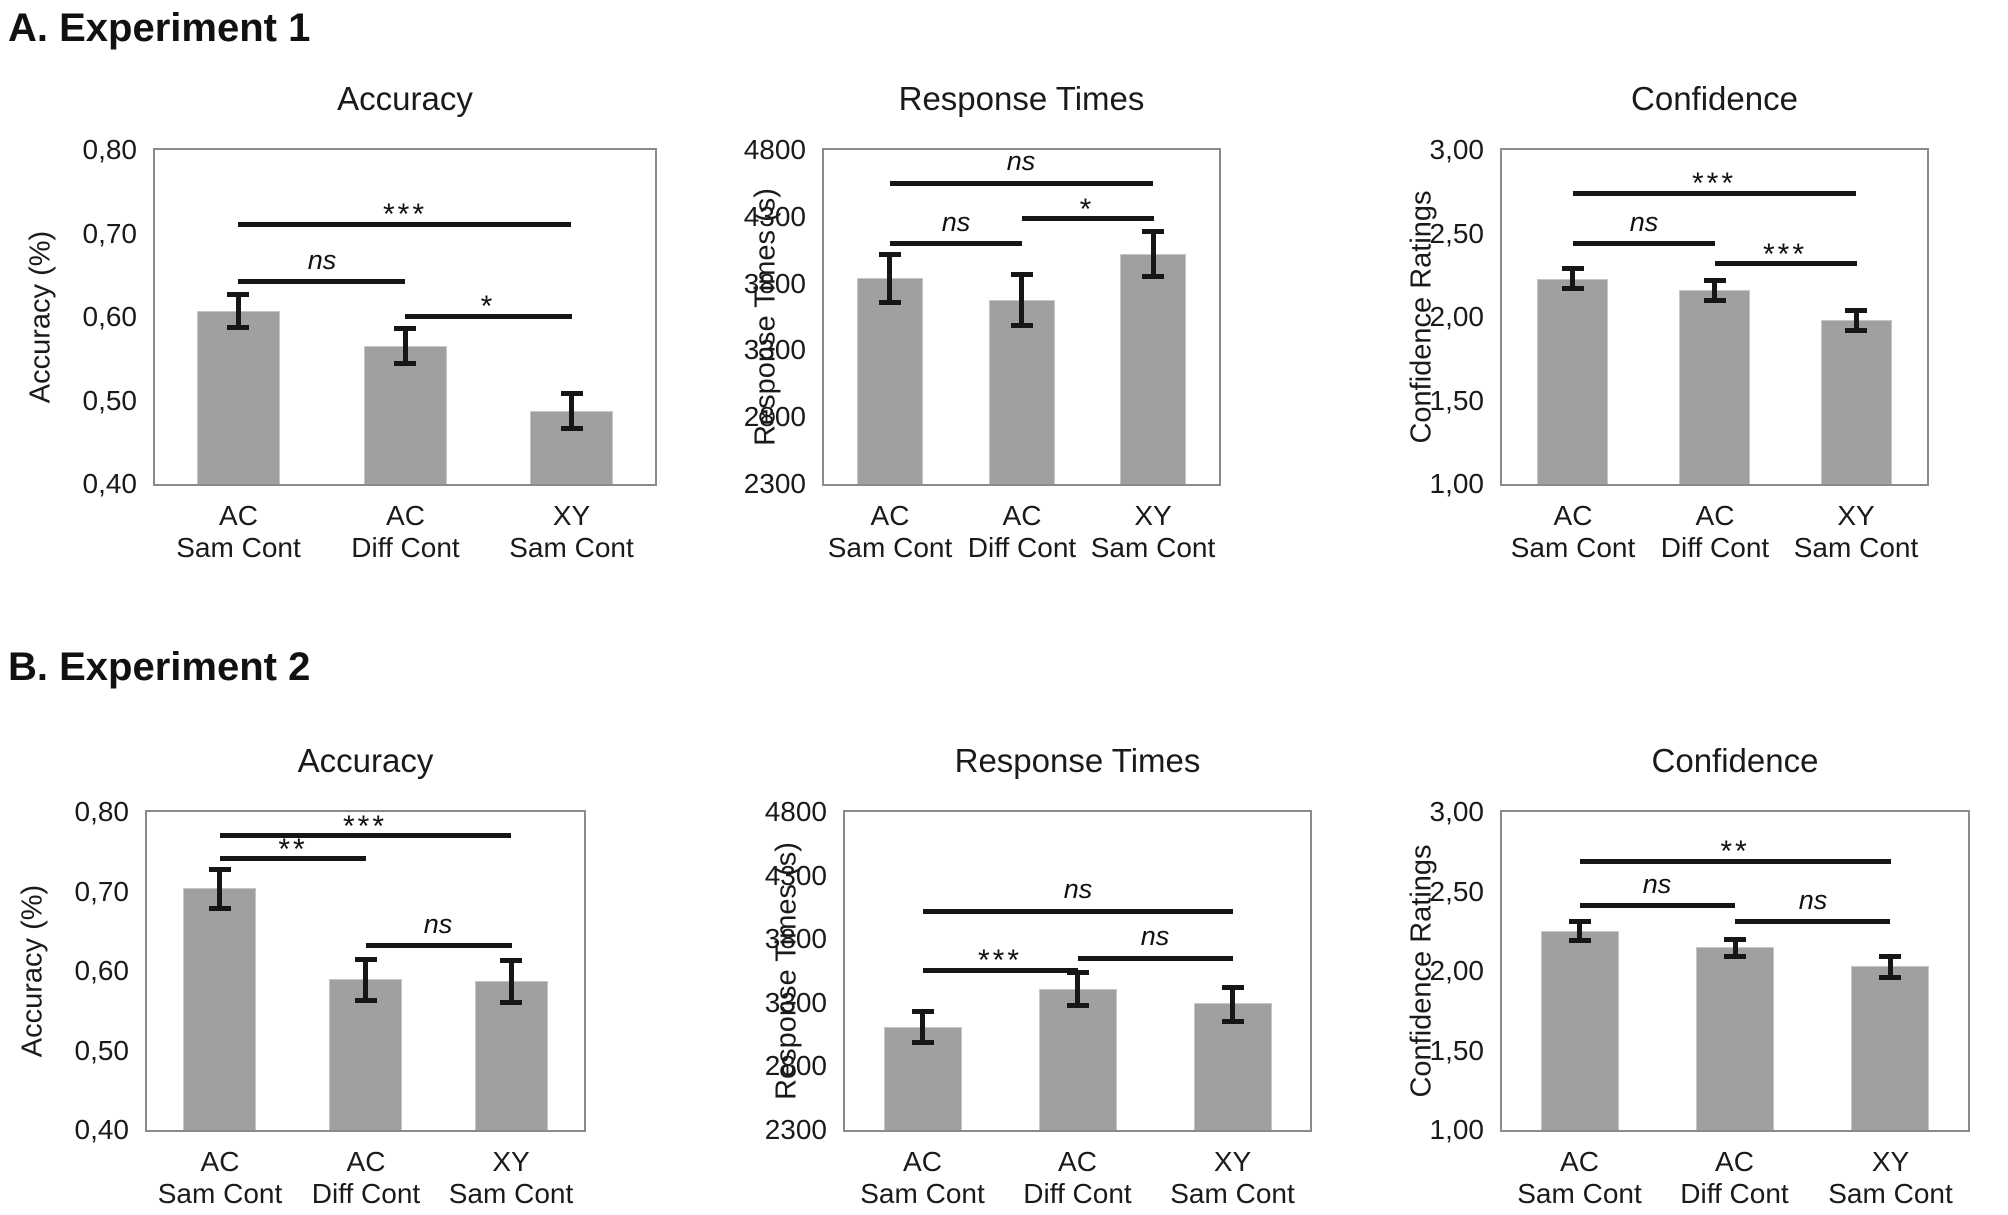  I want to click on y-tick-label: 4800, so click(774, 149).